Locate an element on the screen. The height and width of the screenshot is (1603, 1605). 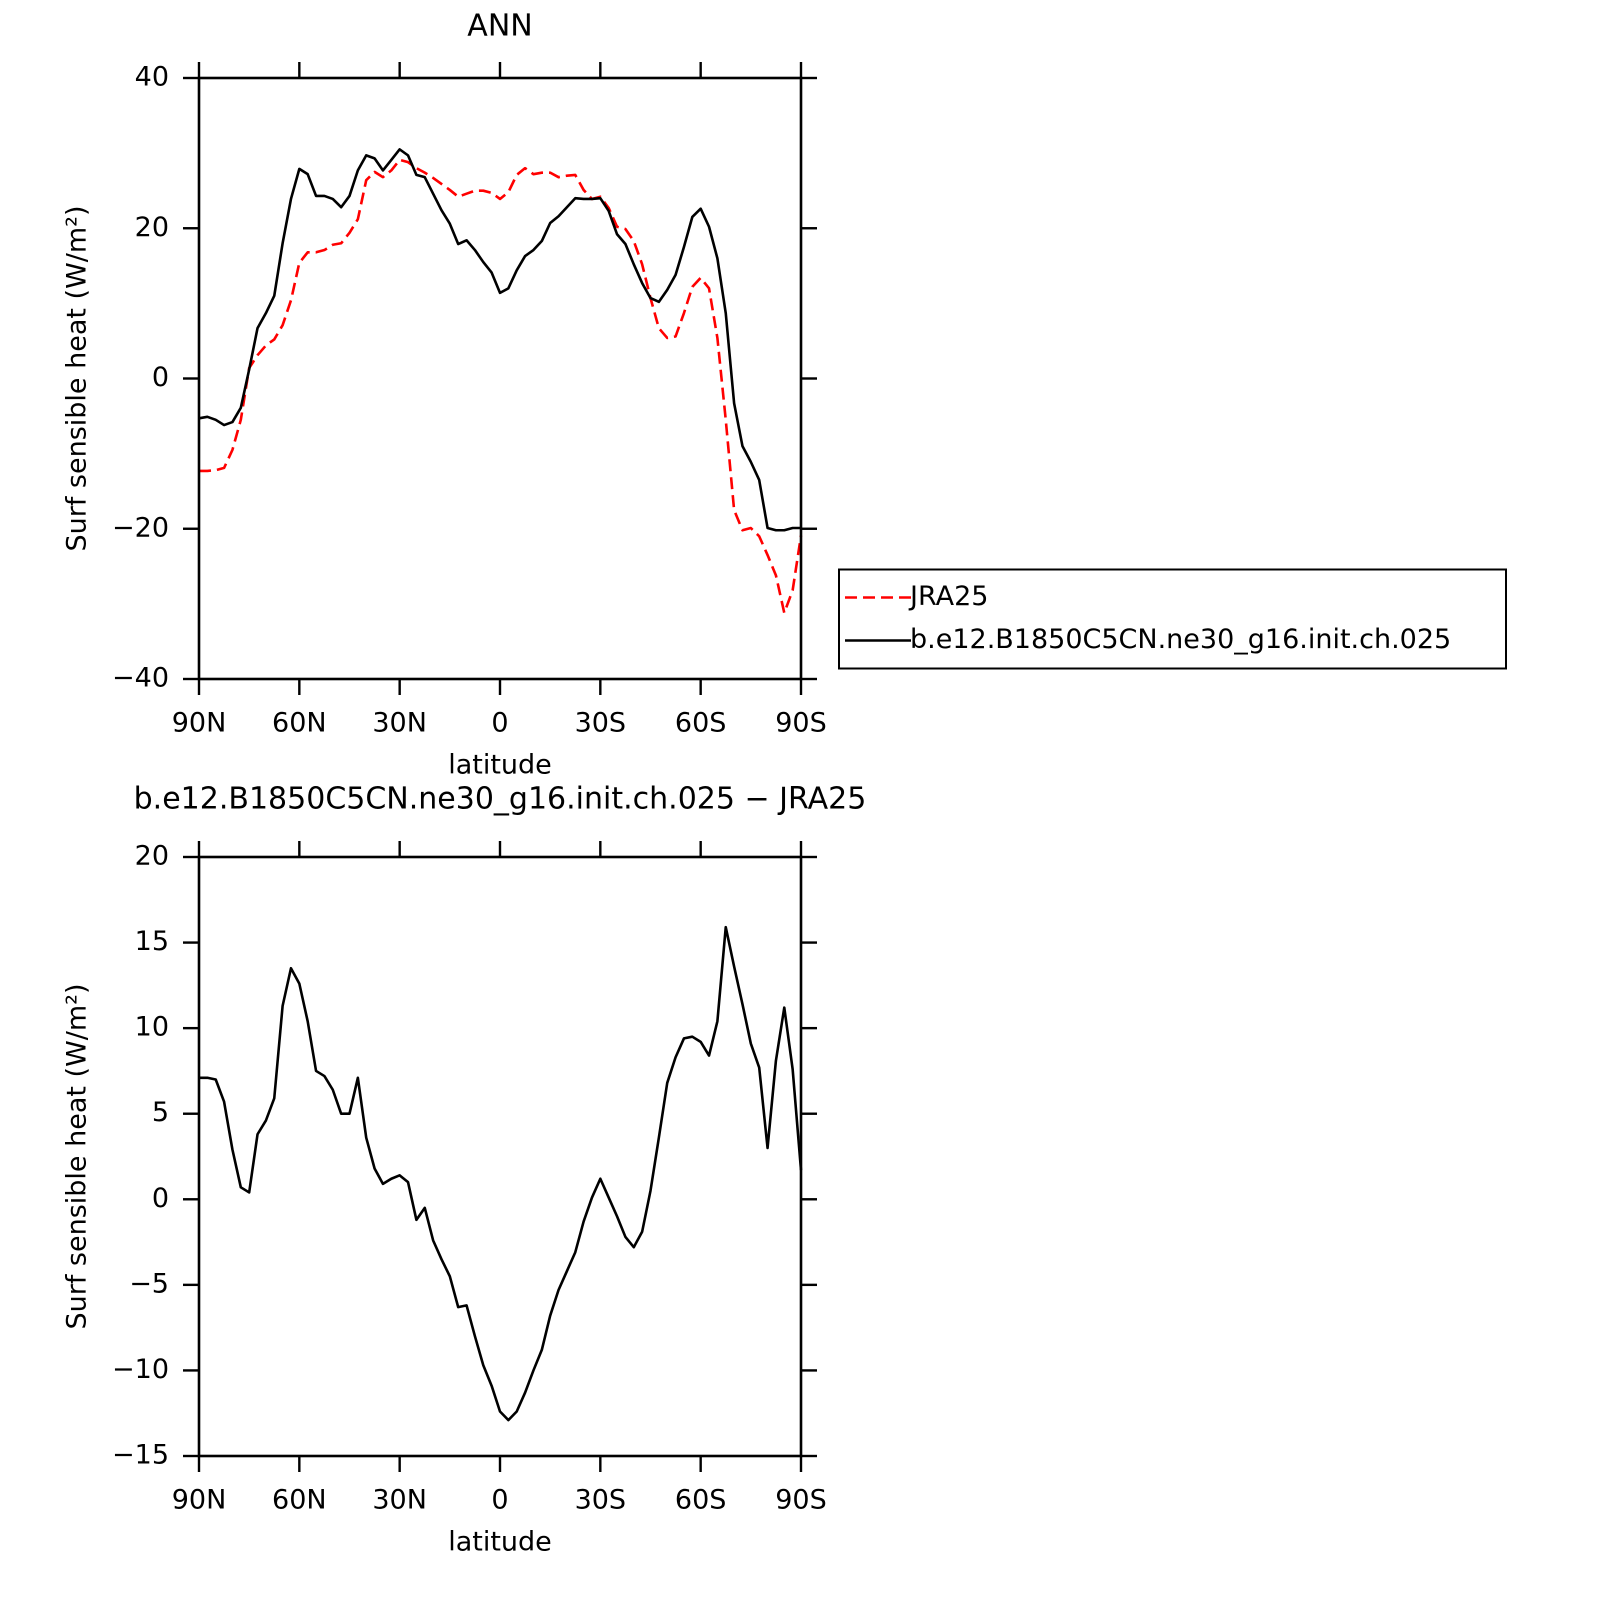
y-tick-label: −20 is located at coordinates (140, 527).